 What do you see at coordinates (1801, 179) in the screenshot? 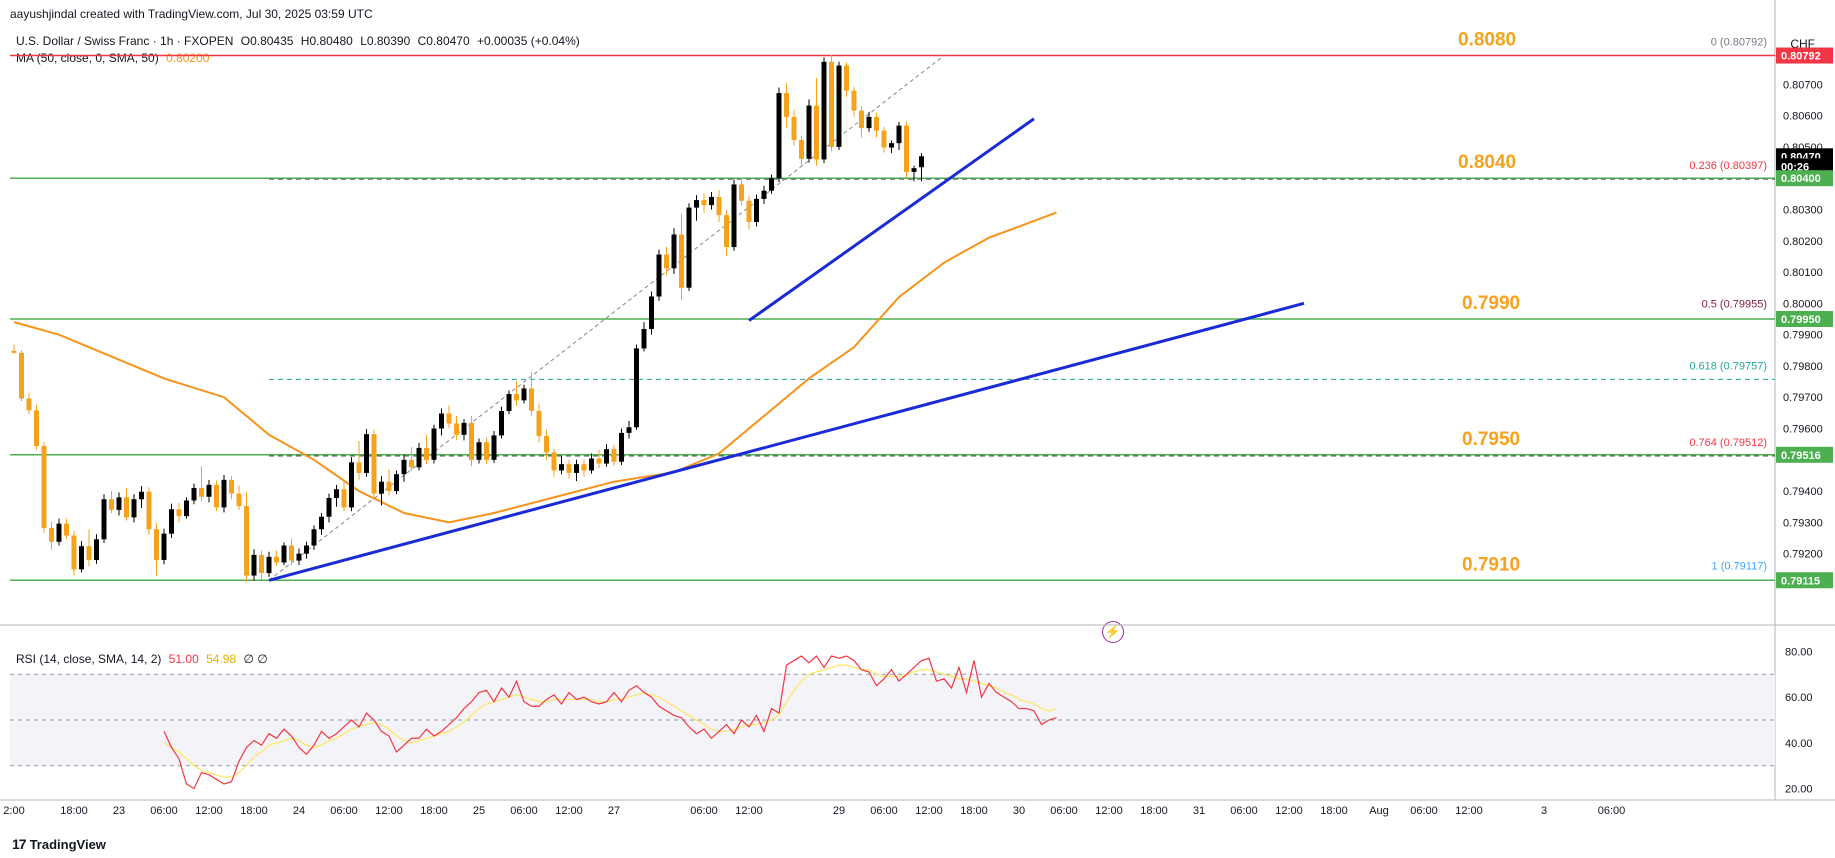
I see `price-badge-label: 0.80400` at bounding box center [1801, 179].